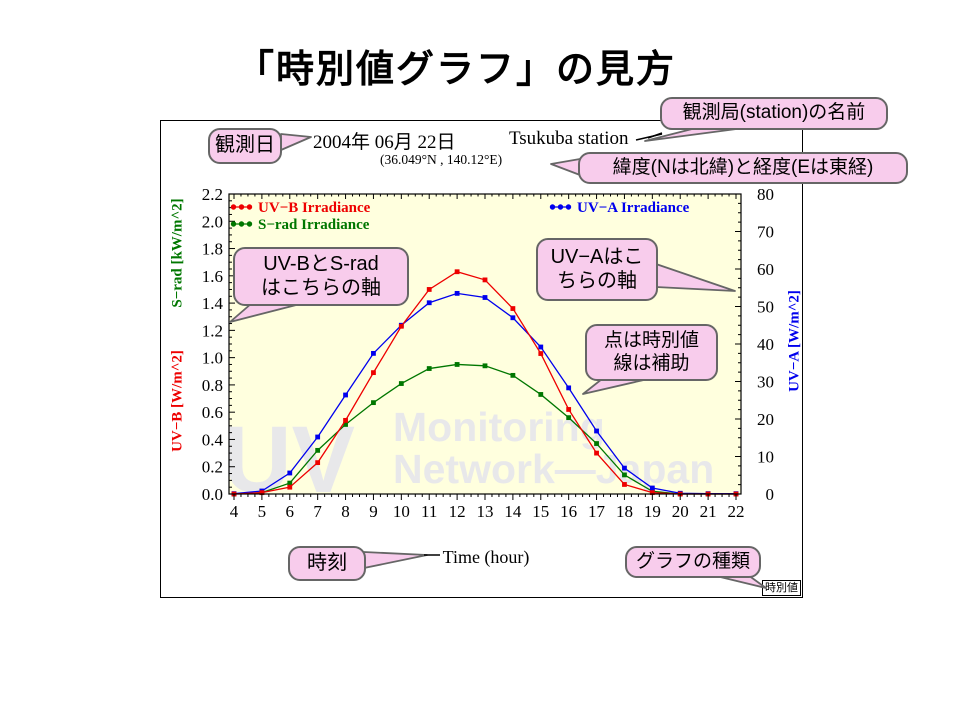 This screenshot has height=720, width=960. I want to click on x-tick-label: 9, so click(373, 511).